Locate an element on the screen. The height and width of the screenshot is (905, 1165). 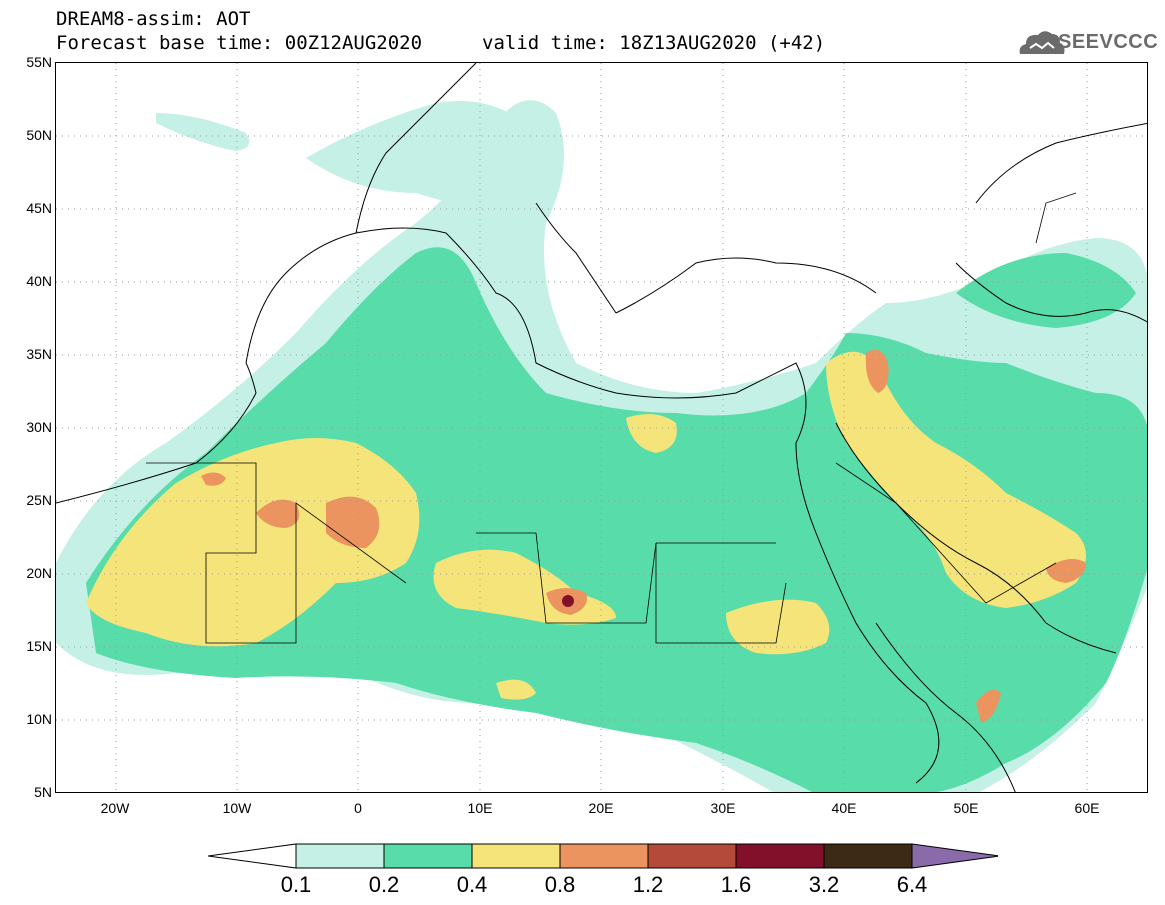
lat-label-25n: 25N is located at coordinates (39, 500).